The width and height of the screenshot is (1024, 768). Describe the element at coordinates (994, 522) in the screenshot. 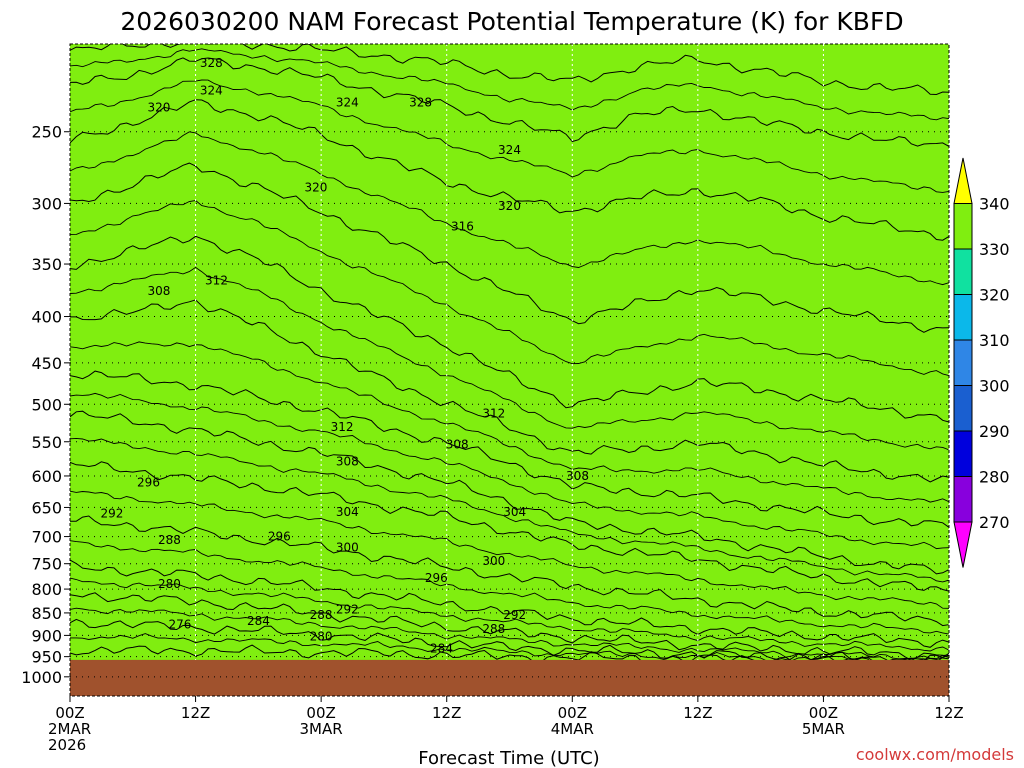

I see `colorbar-label: 270` at that location.